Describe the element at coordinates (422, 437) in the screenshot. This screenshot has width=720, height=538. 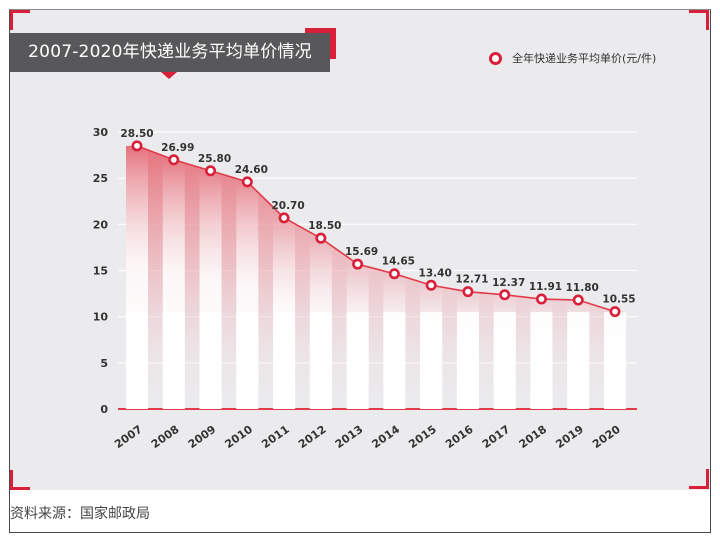
I see `x-tick-label: 2015` at that location.